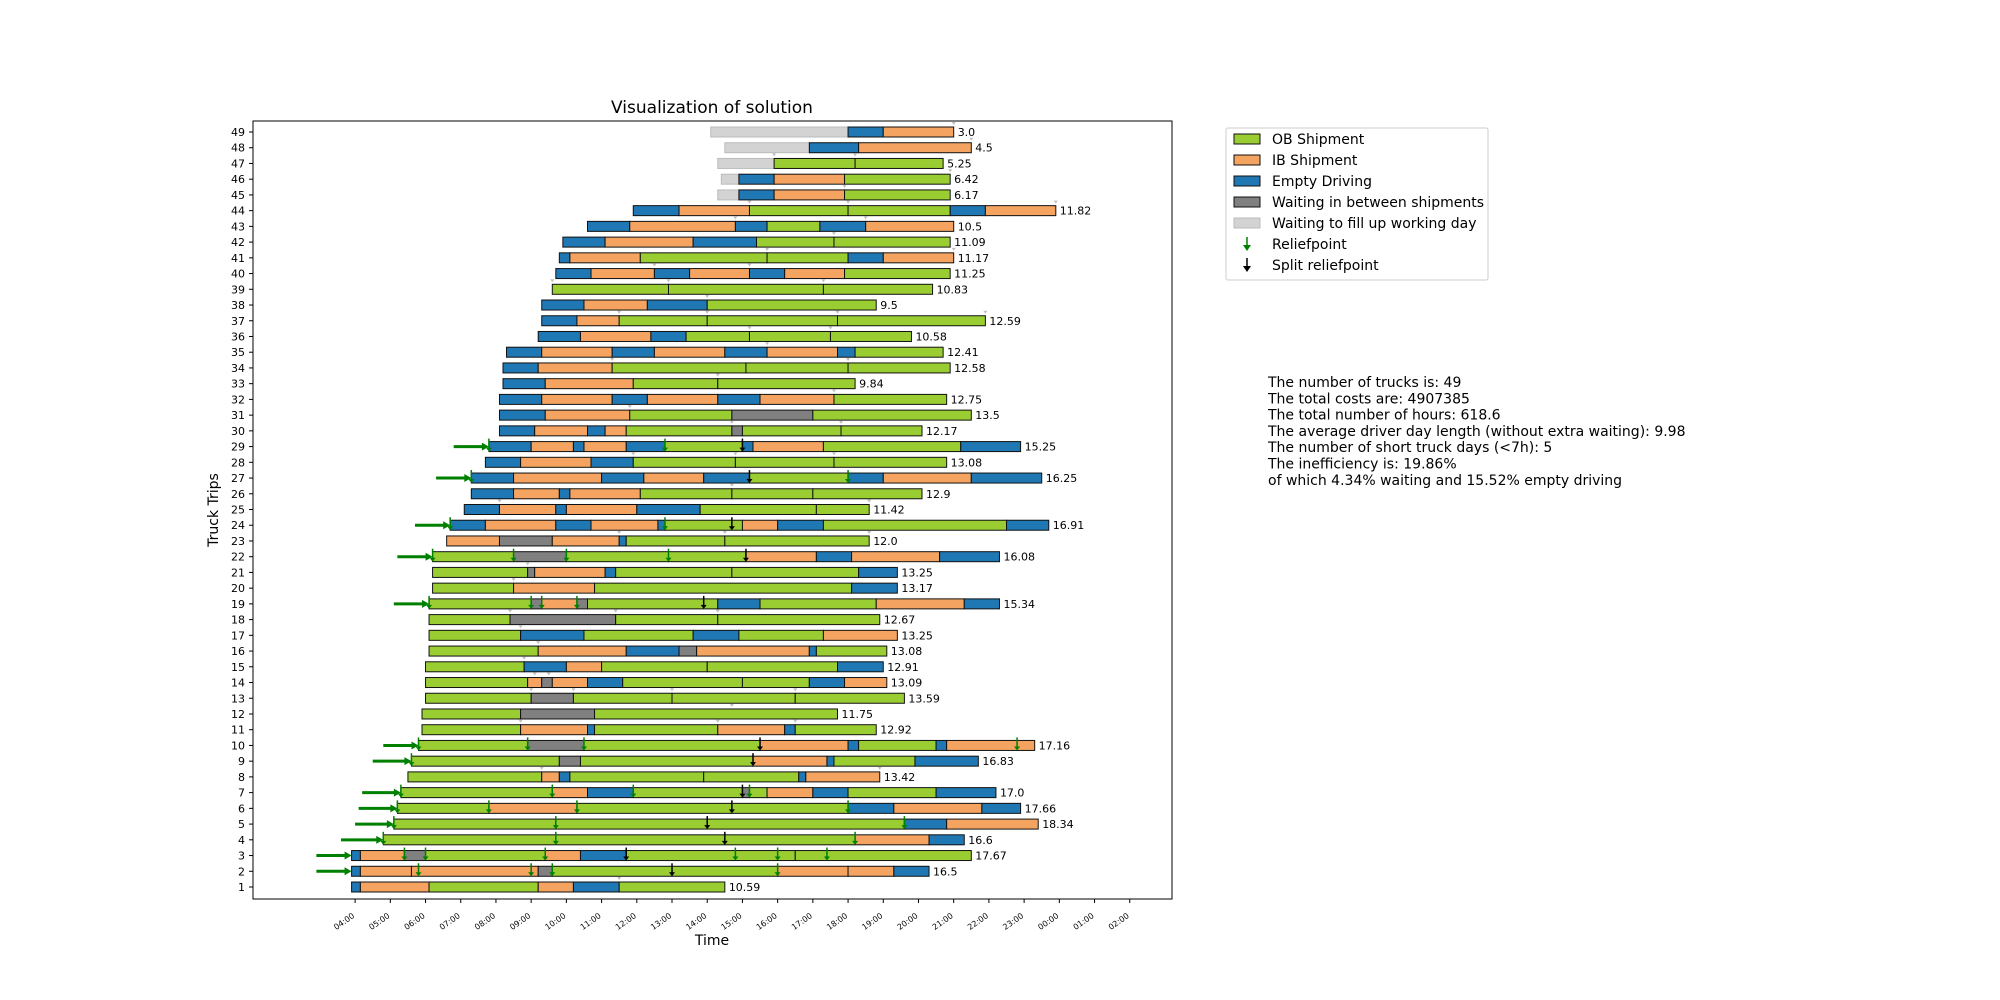 This screenshot has width=2000, height=1000. I want to click on trip-hours-label: 9.5, so click(889, 305).